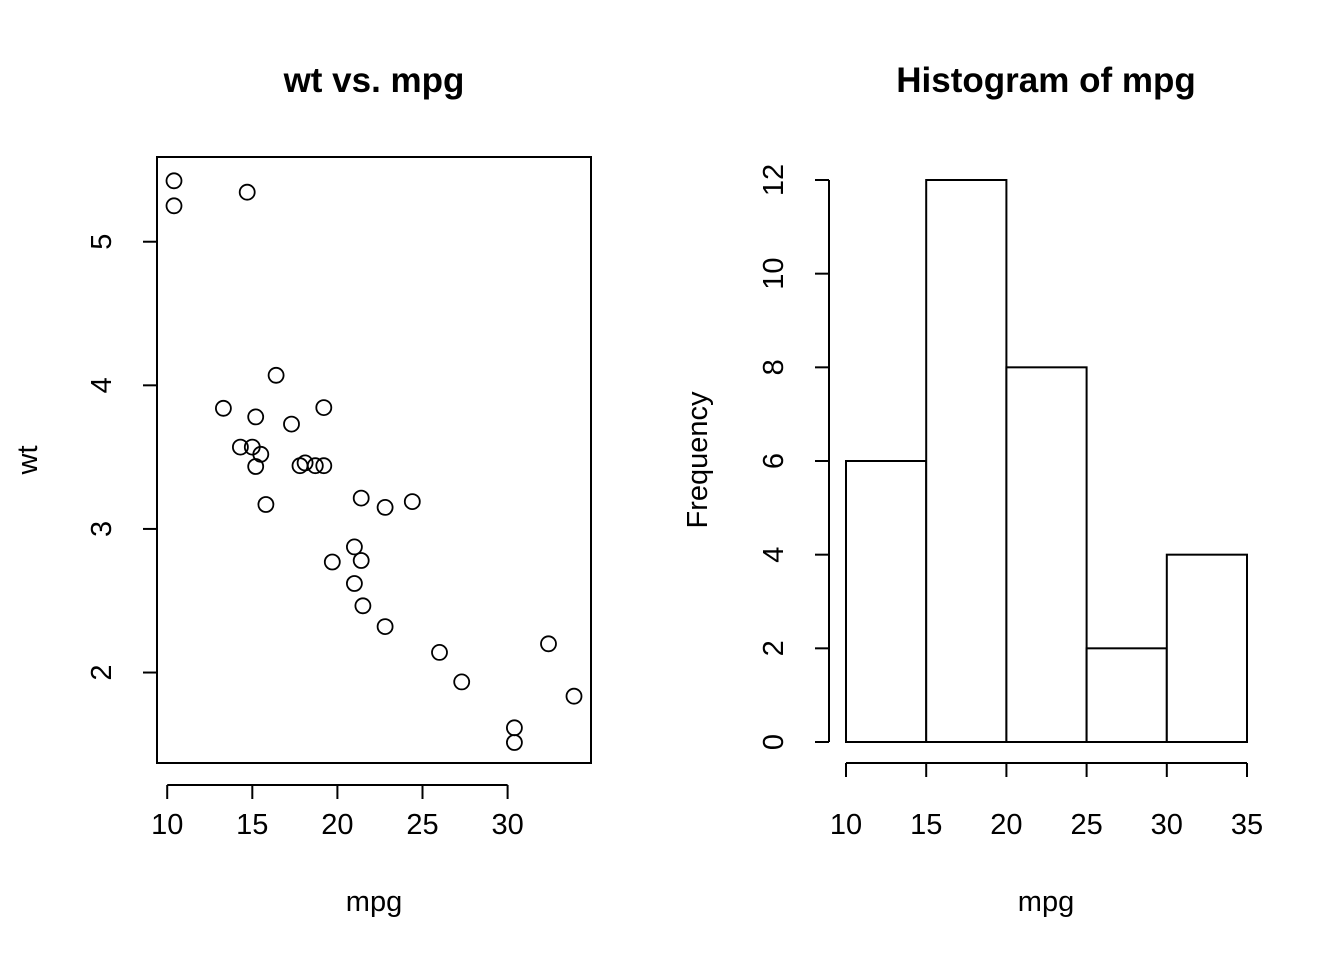 This screenshot has height=960, width=1344. What do you see at coordinates (1247, 825) in the screenshot?
I see `histogram-x-tick-label: 35` at bounding box center [1247, 825].